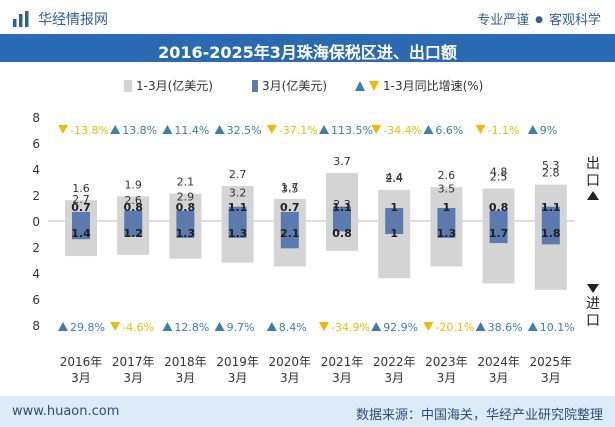 This screenshot has width=615, height=427. I want to click on site-url: www.huaon.com, so click(66, 411).